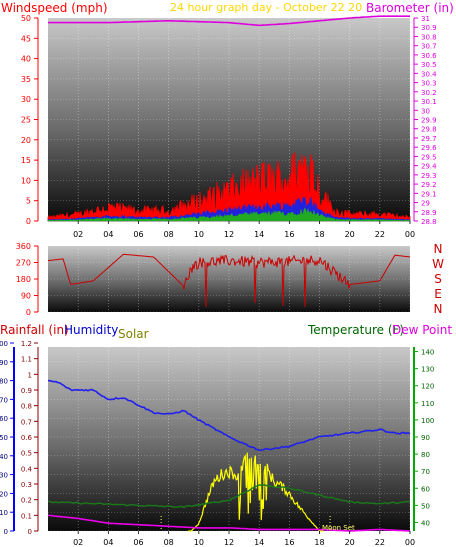  What do you see at coordinates (429, 56) in the screenshot?
I see `barometer-tick-label: 30.6` at bounding box center [429, 56].